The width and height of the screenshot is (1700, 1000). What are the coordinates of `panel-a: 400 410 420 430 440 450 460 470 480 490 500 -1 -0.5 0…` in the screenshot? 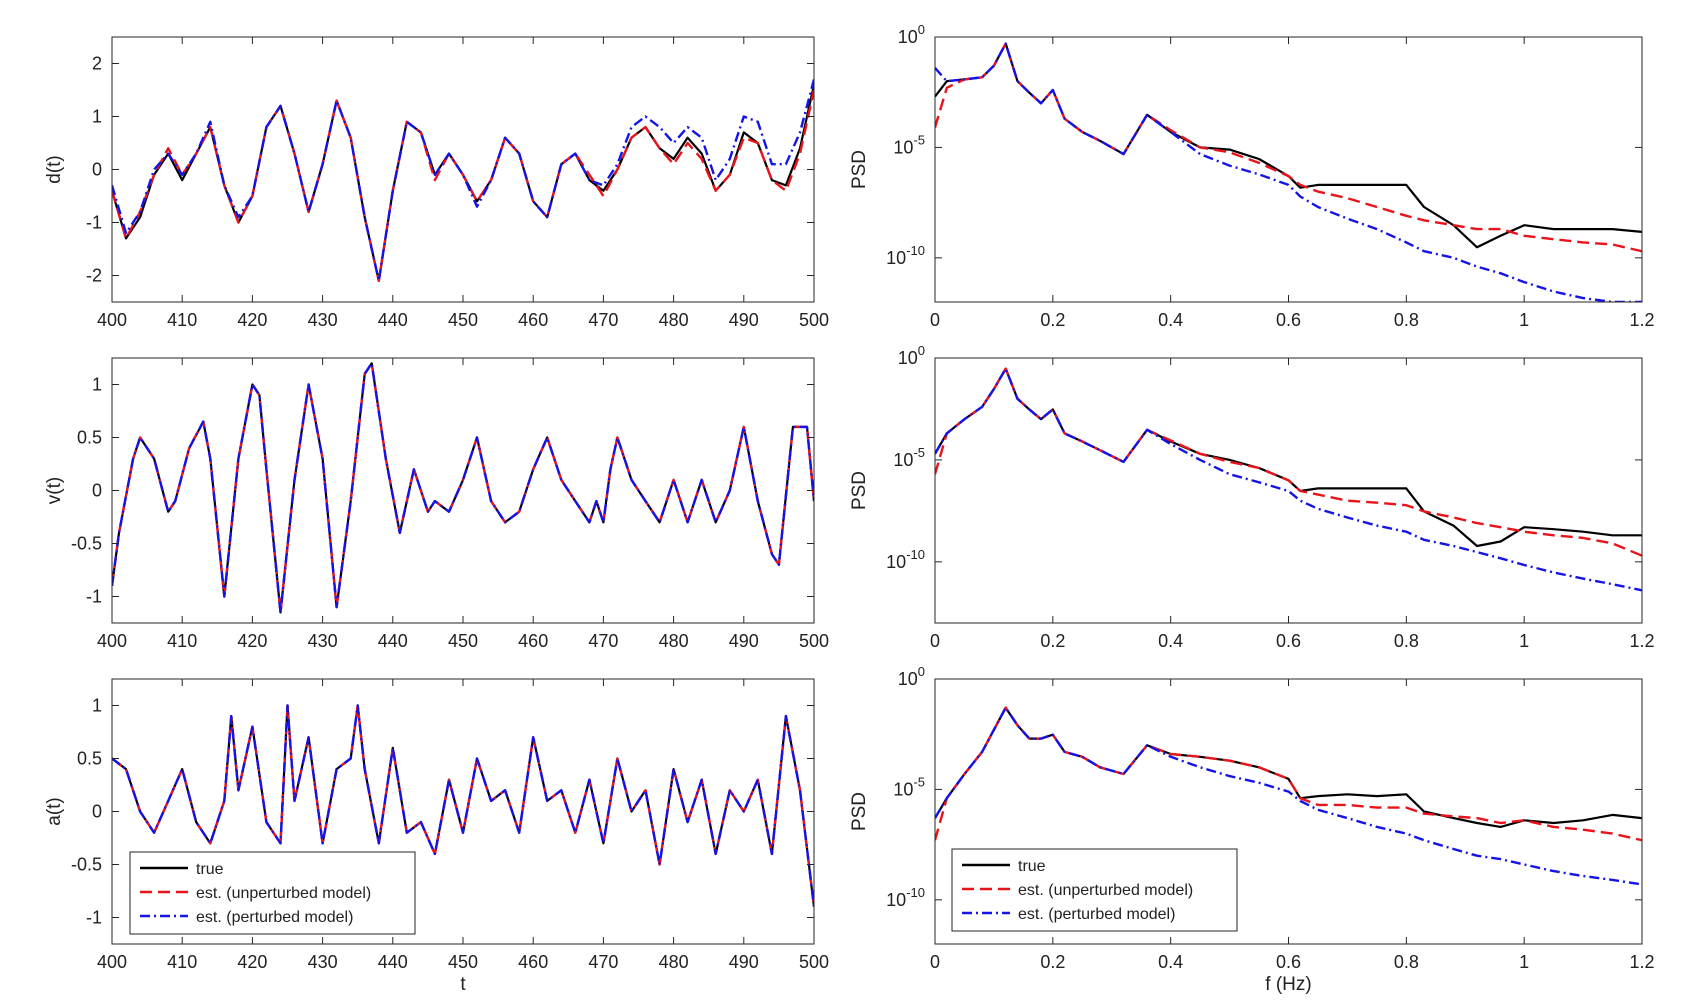 It's located at (436, 836).